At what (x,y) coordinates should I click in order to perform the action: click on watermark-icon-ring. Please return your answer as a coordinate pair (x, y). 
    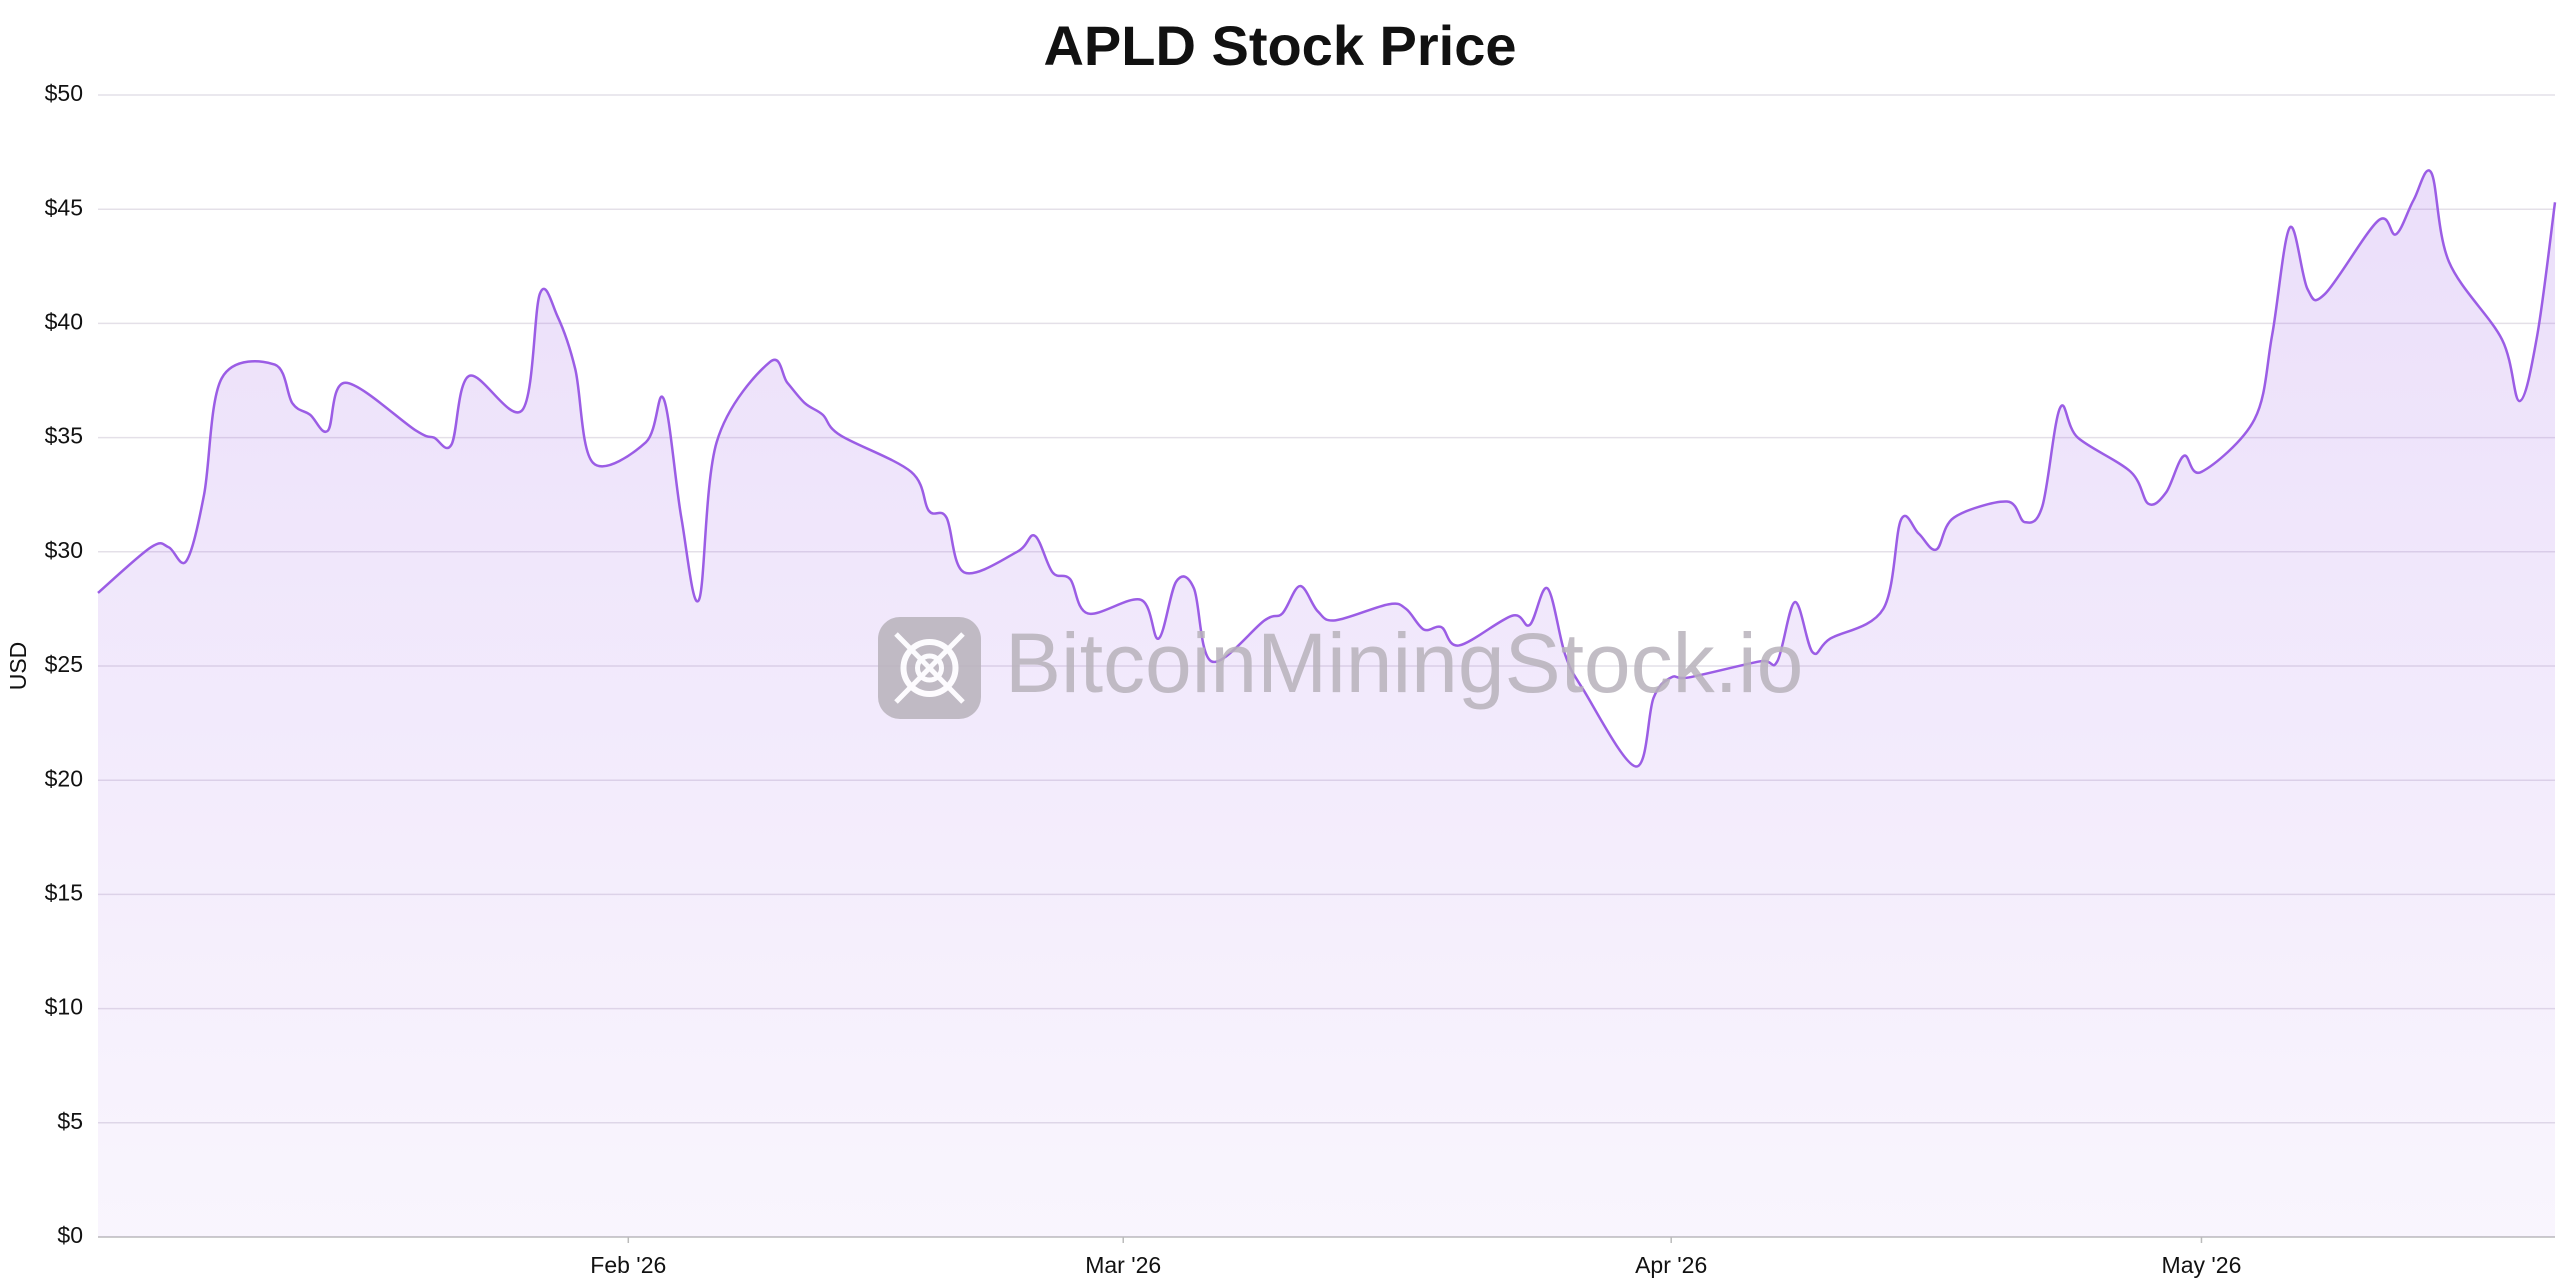
    Looking at the image, I should click on (929, 668).